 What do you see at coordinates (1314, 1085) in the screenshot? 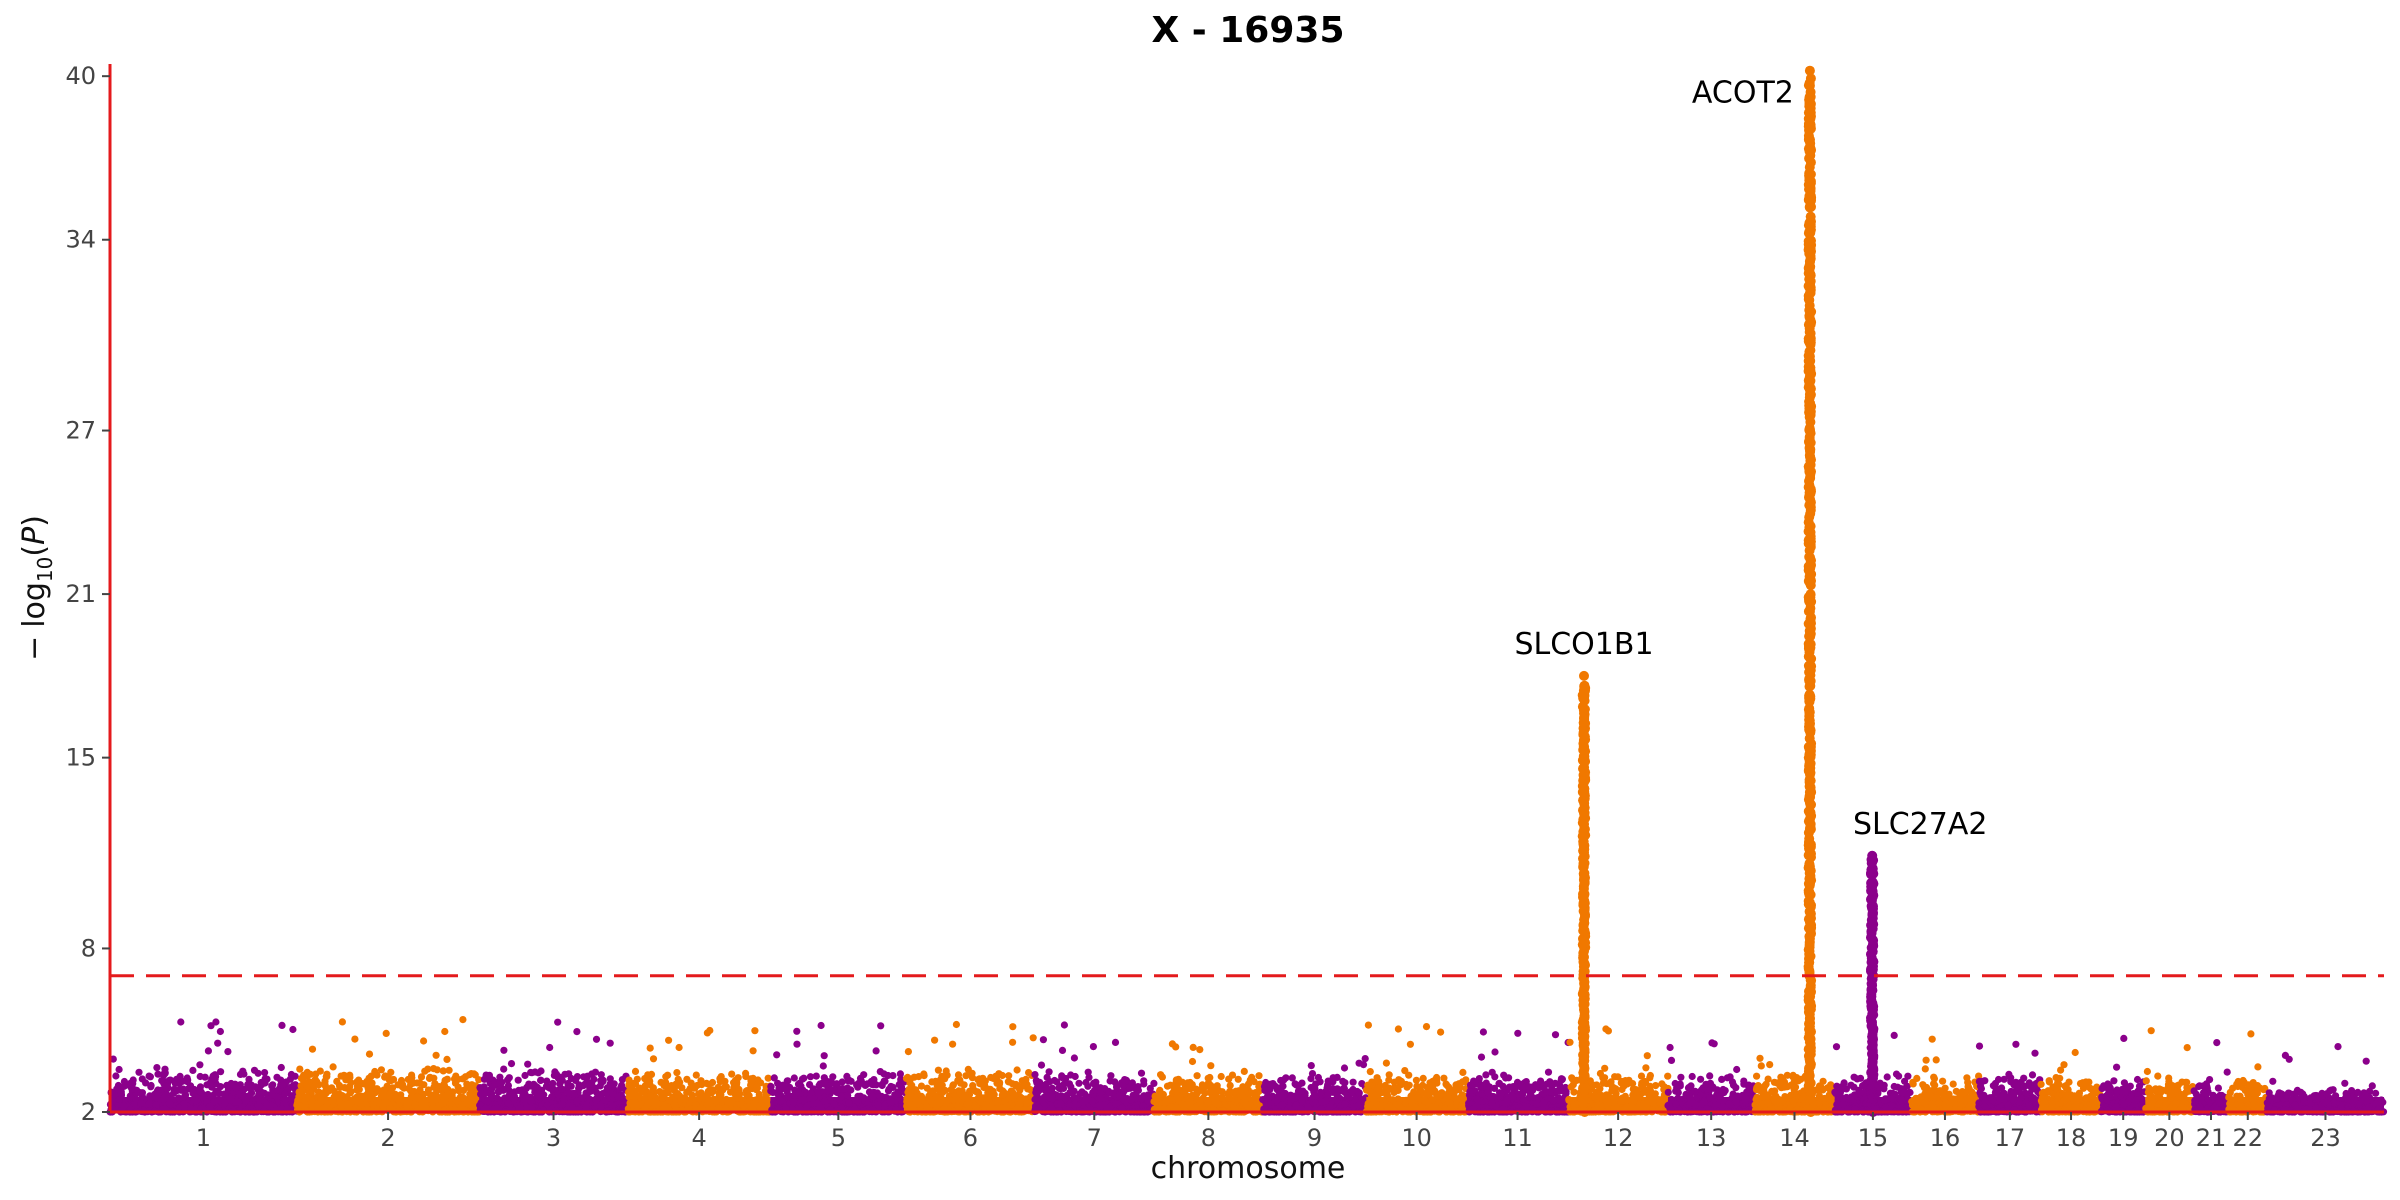
I see `chromosome-9-points` at bounding box center [1314, 1085].